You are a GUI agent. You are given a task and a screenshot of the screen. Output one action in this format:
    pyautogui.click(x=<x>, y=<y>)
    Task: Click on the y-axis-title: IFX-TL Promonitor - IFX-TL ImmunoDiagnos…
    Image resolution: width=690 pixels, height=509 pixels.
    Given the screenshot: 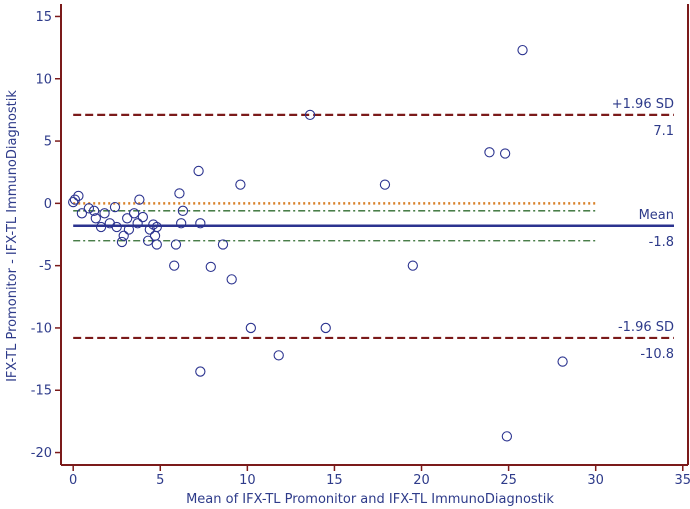 What is the action you would take?
    pyautogui.click(x=12, y=236)
    